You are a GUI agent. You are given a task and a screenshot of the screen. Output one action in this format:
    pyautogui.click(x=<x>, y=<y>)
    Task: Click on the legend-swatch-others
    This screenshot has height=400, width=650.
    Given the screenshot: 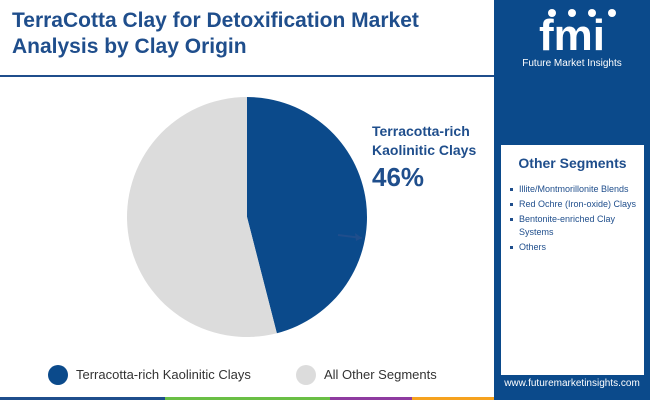 What is the action you would take?
    pyautogui.click(x=306, y=375)
    